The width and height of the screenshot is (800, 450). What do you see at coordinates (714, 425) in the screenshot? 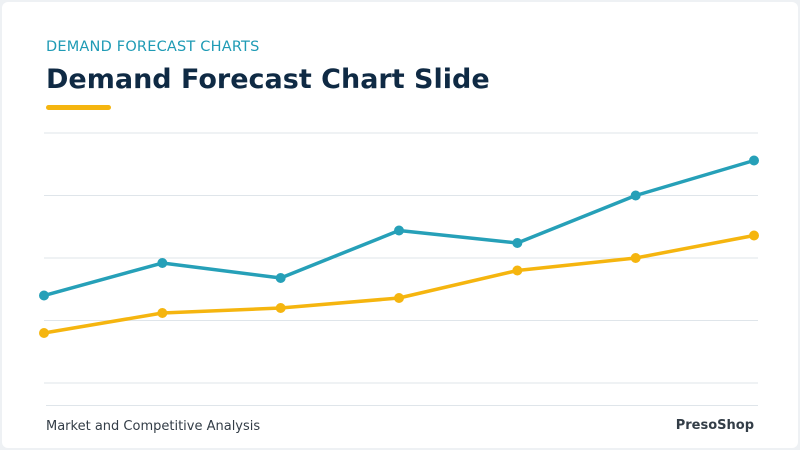
I see `footer-brand: PresoShop` at bounding box center [714, 425].